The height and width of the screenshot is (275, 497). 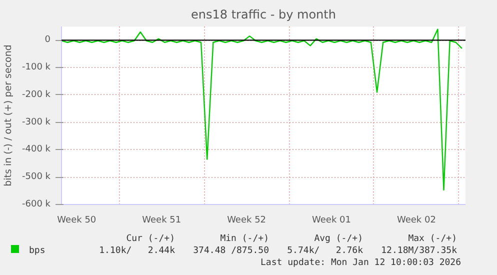 I want to click on text: Max (-/+), so click(x=432, y=239).